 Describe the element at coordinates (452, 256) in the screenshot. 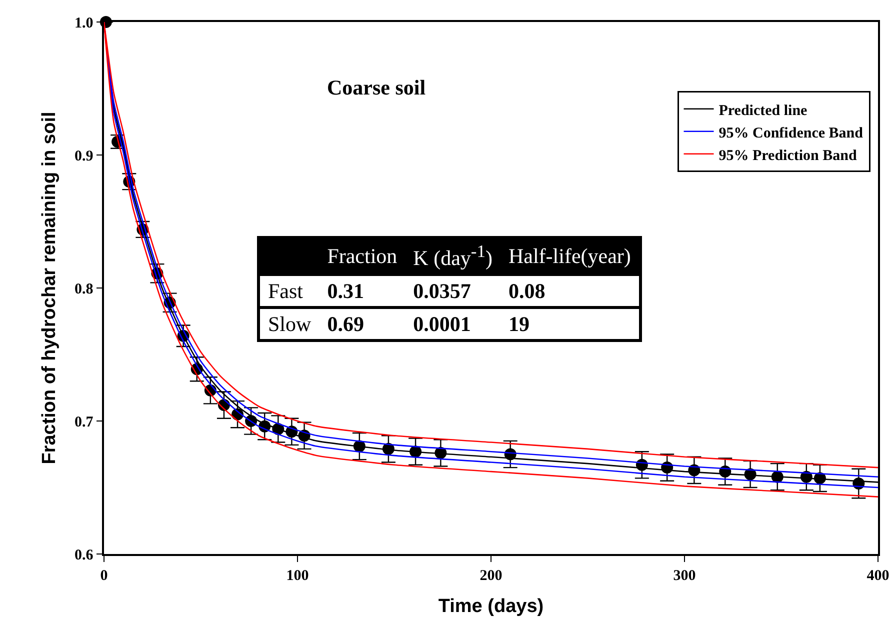

I see `annotation: K (day$^{-1}$)` at that location.